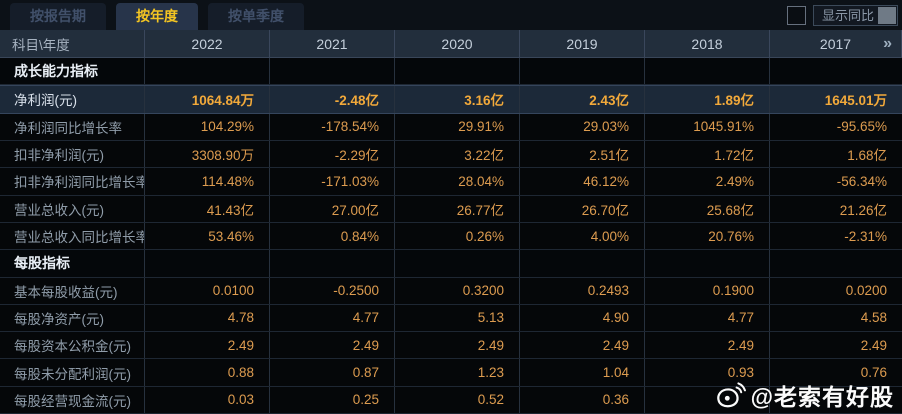 The image size is (902, 414). Describe the element at coordinates (207, 43) in the screenshot. I see `header-year-2022: 2022` at that location.